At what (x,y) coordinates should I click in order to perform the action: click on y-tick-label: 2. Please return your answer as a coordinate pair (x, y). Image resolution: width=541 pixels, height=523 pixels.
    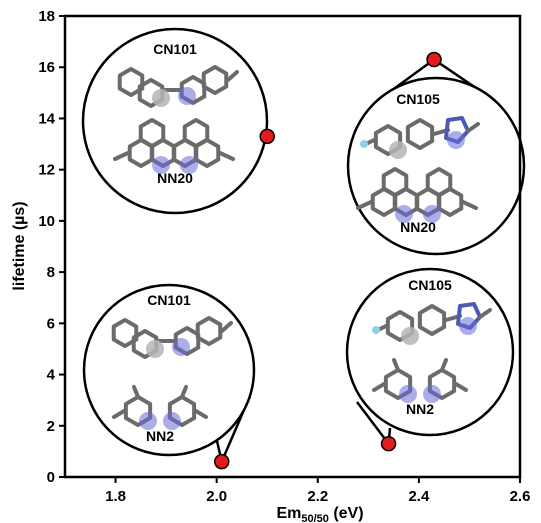
    Looking at the image, I should click on (51, 426).